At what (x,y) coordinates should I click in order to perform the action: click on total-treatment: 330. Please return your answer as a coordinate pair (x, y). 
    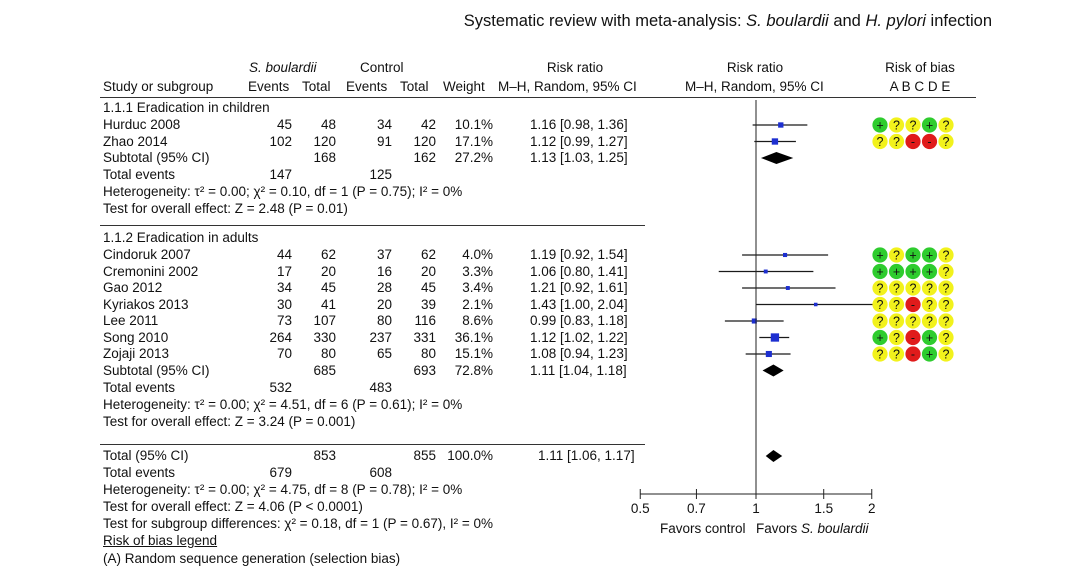
    Looking at the image, I should click on (324, 337).